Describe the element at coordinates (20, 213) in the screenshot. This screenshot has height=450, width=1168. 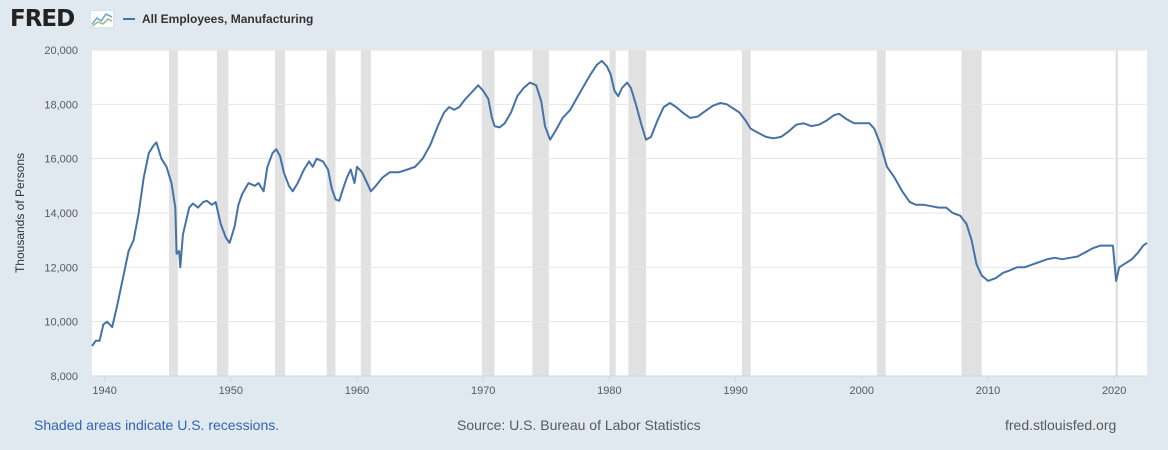
I see `y-axis-label: Thousands of Persons` at that location.